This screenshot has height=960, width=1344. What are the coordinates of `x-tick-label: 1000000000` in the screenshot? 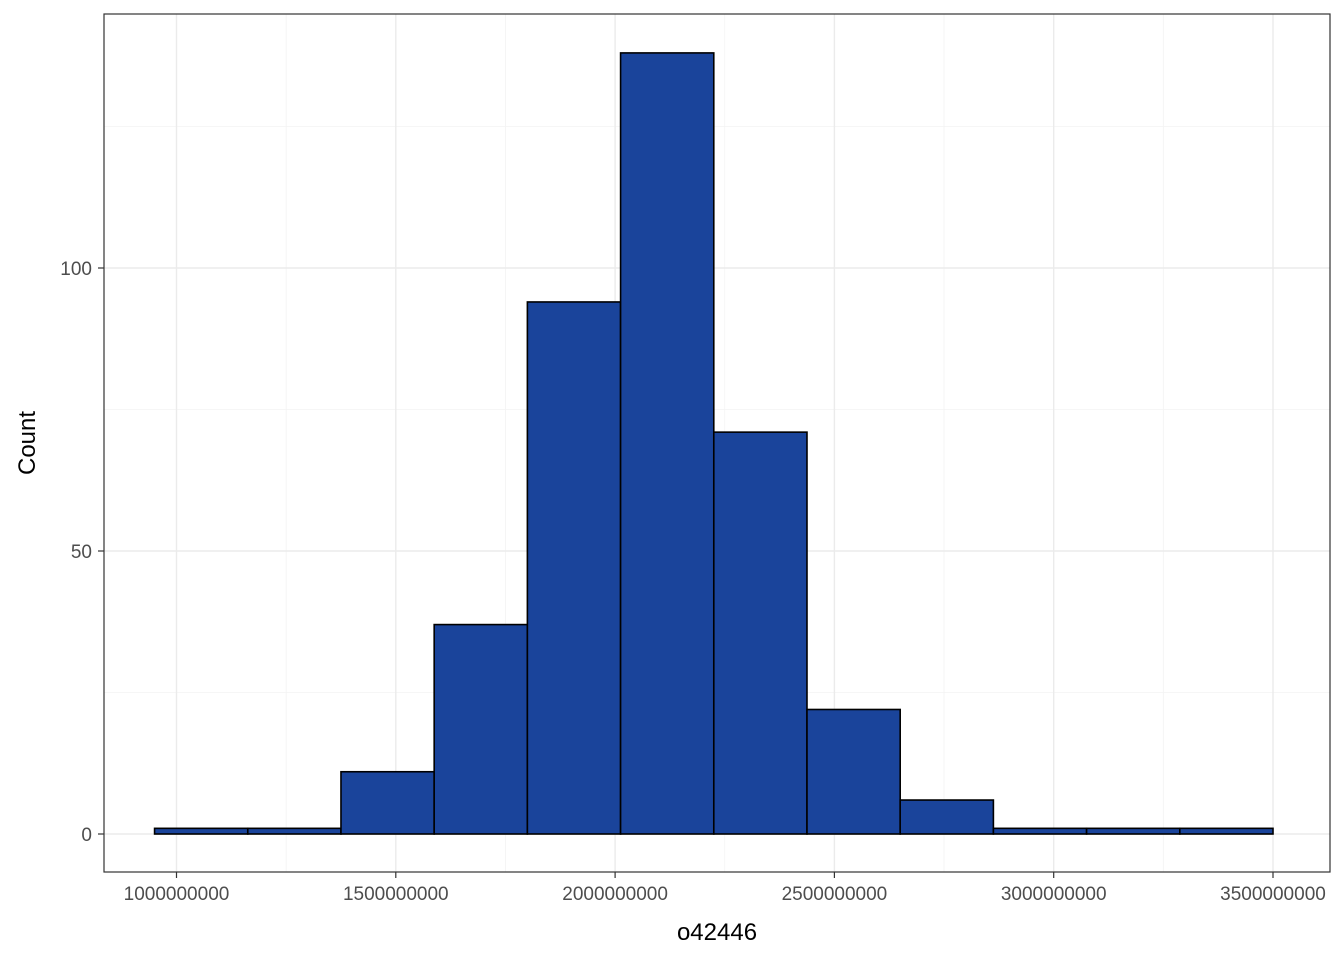 It's located at (177, 894).